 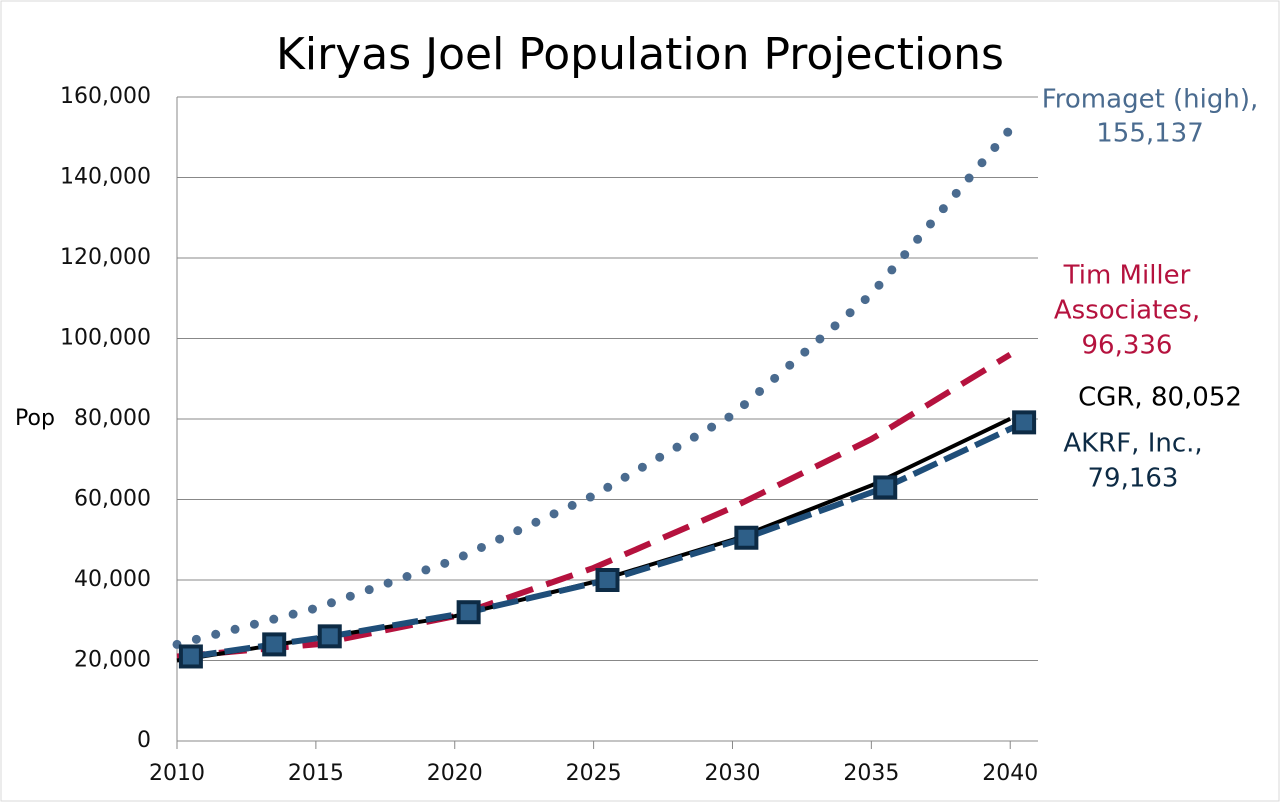 I want to click on annotation: Tim Miller, so click(x=1127, y=276).